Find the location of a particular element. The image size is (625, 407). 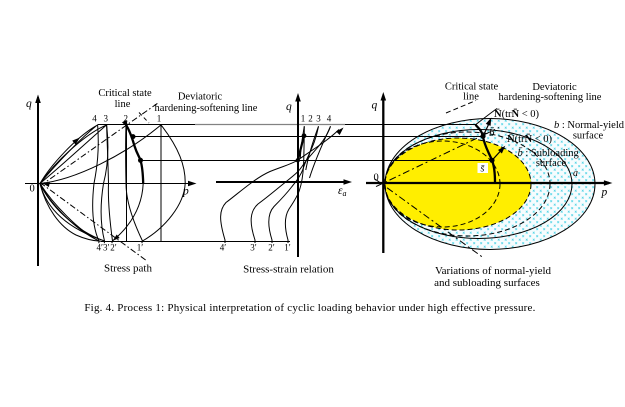

svg-text: Stress path is located at coordinates (128, 269).